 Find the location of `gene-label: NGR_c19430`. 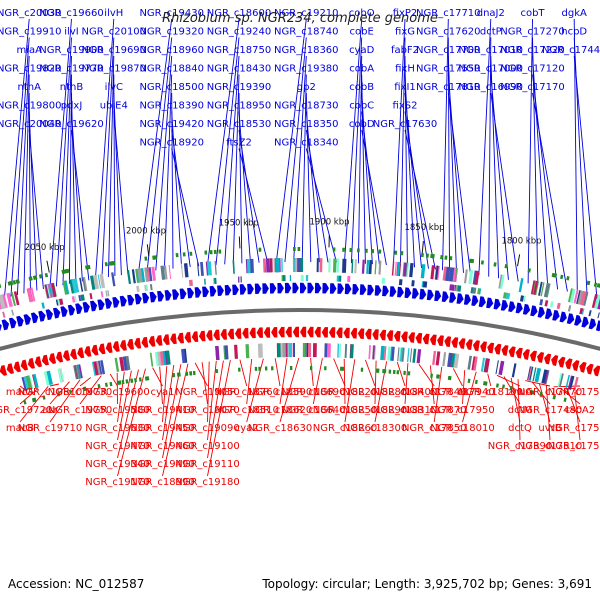

gene-label: NGR_c19430 is located at coordinates (171, 13).